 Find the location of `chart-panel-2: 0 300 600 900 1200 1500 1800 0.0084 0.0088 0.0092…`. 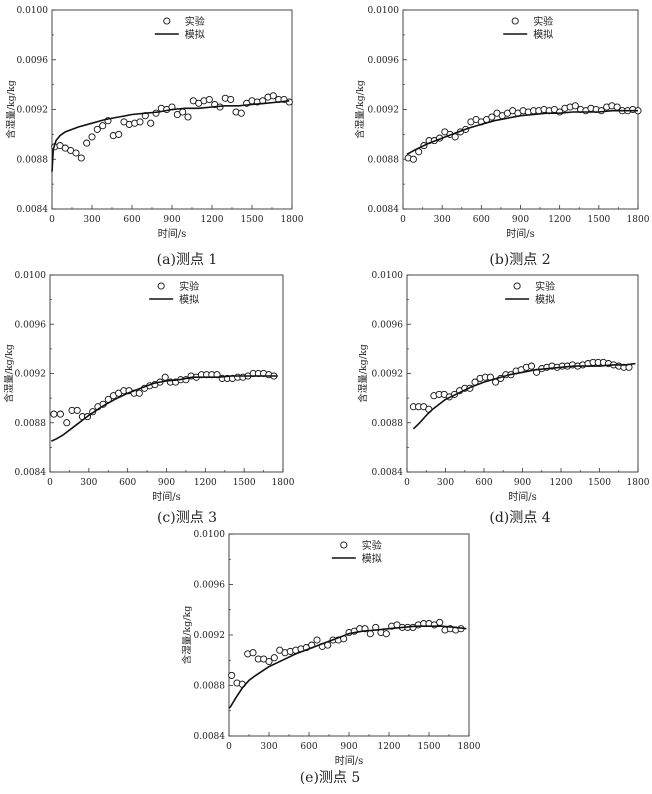

chart-panel-2: 0 300 600 900 1200 1500 1800 0.0084 0.0088 0.0092… is located at coordinates (502, 137).